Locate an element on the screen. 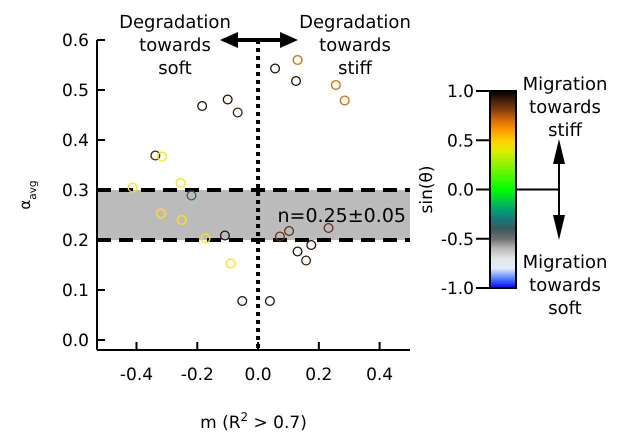 This screenshot has width=618, height=434. x-tick-label: 0.2 is located at coordinates (318, 375).